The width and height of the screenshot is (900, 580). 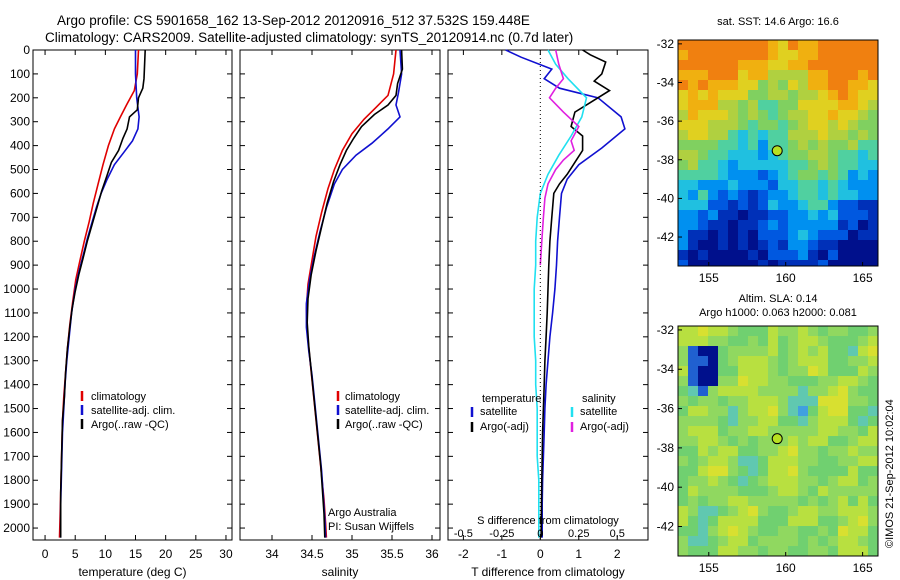 I want to click on sst-map-xtick-label: 165, so click(x=863, y=278).